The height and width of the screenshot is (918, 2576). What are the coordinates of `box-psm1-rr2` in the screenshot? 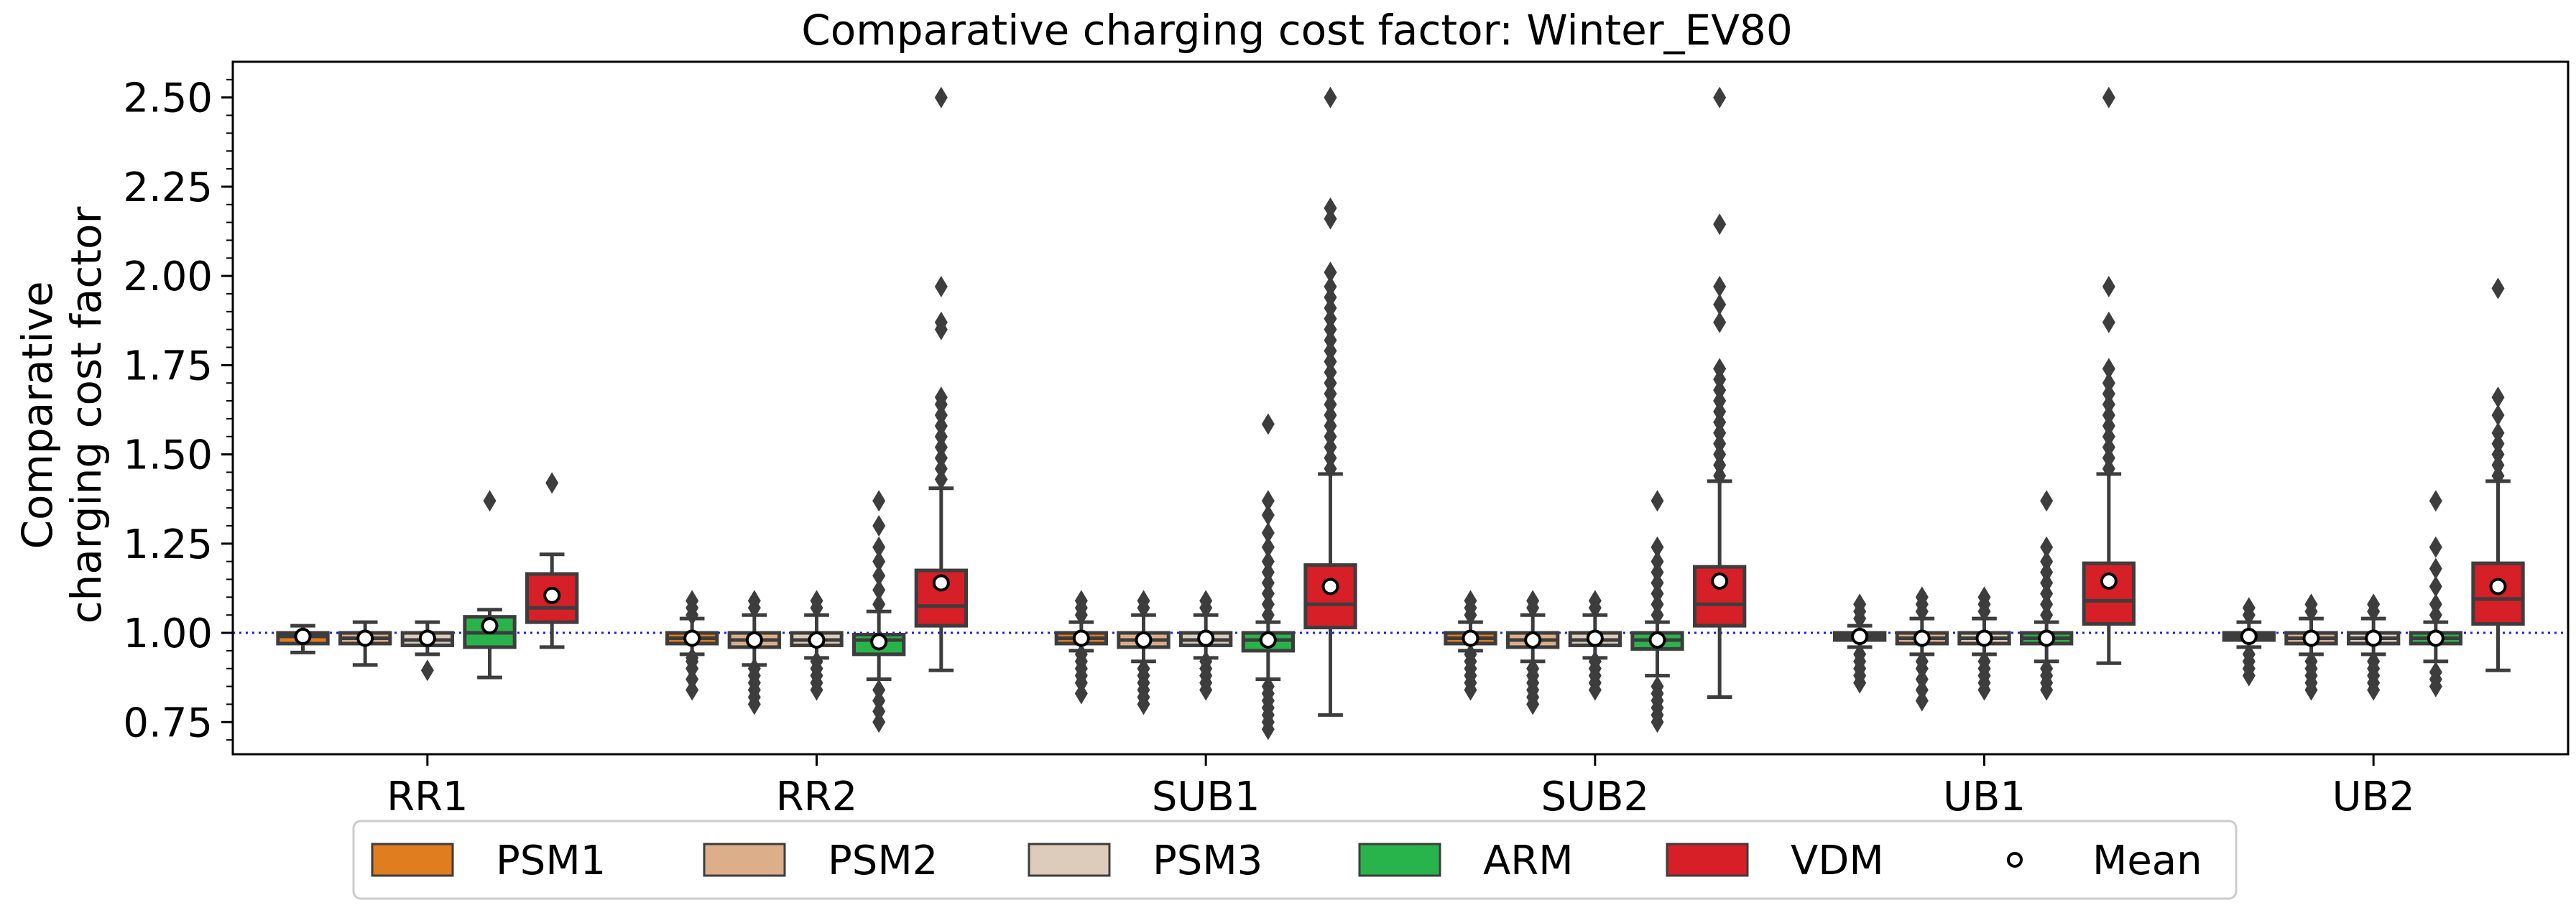 It's located at (692, 645).